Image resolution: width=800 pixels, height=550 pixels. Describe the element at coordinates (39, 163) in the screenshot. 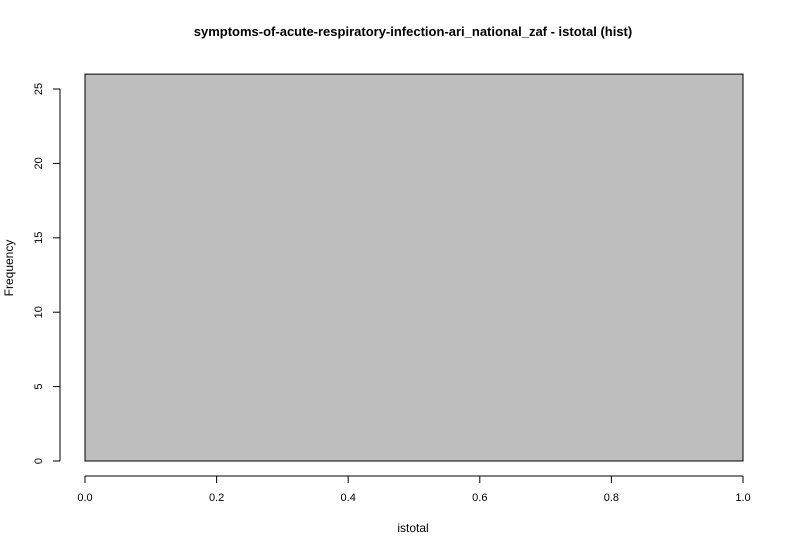

I see `y-tick-label: 20` at that location.